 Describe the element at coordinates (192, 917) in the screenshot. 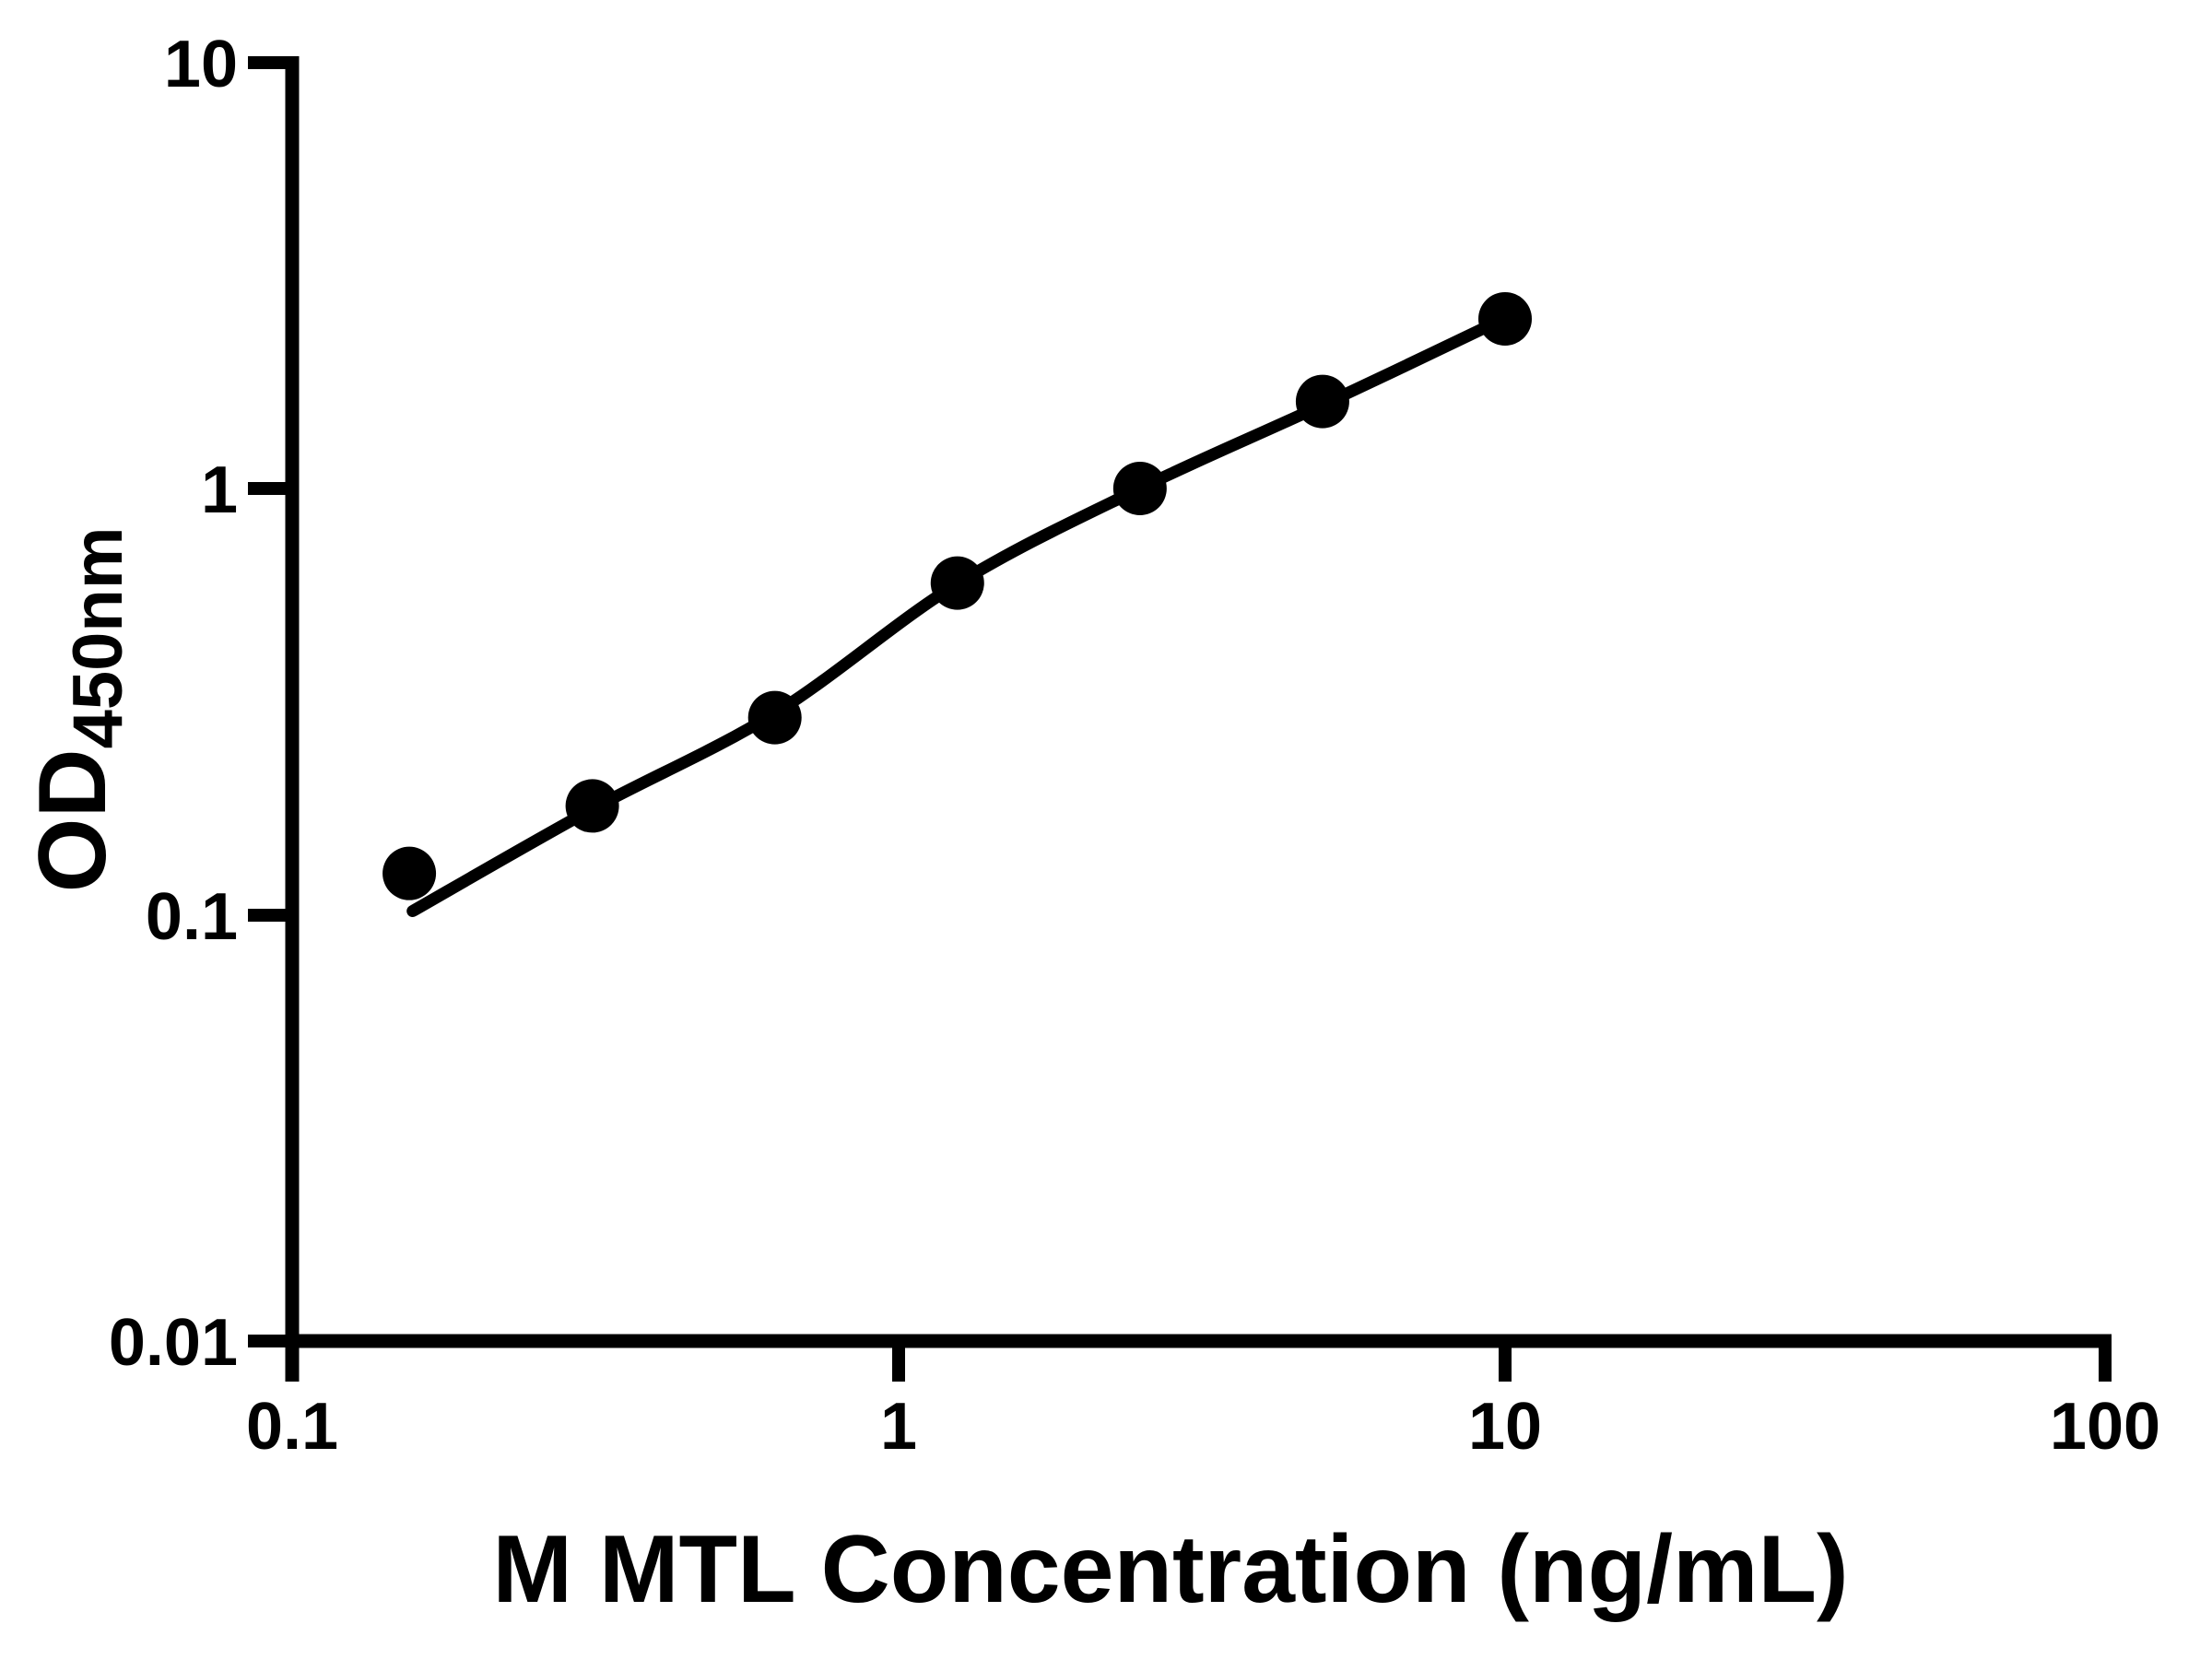

I see `y-tick-label: 0.1` at that location.